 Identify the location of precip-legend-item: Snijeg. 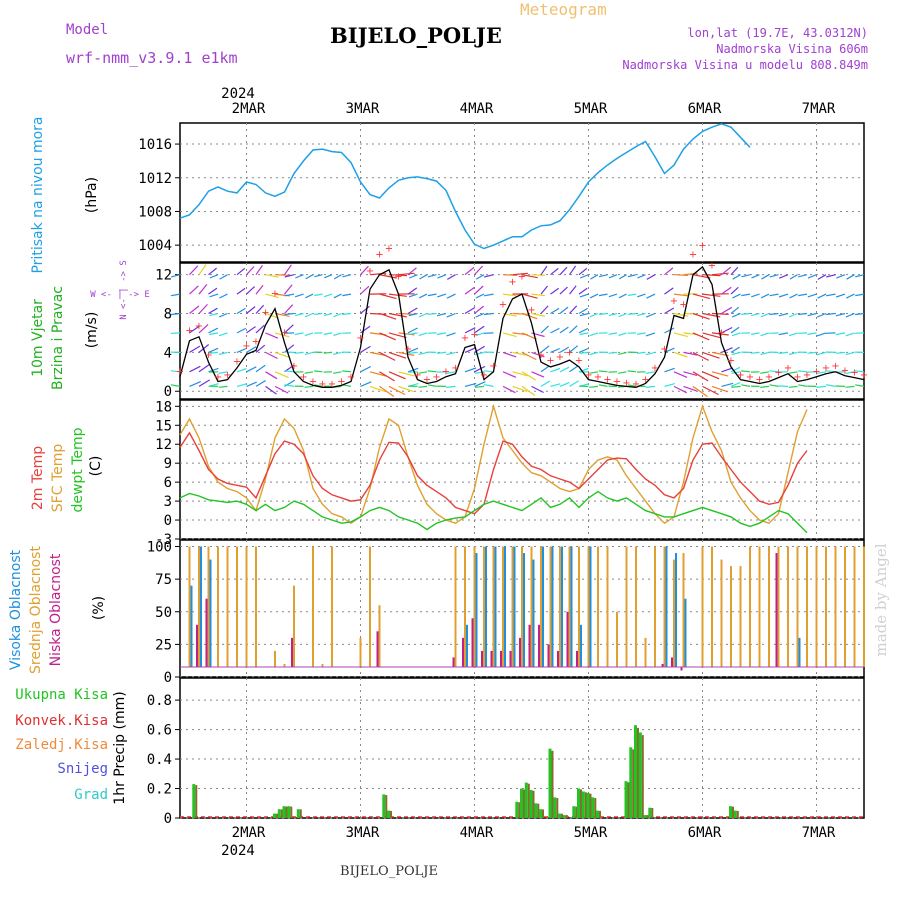
(82, 769).